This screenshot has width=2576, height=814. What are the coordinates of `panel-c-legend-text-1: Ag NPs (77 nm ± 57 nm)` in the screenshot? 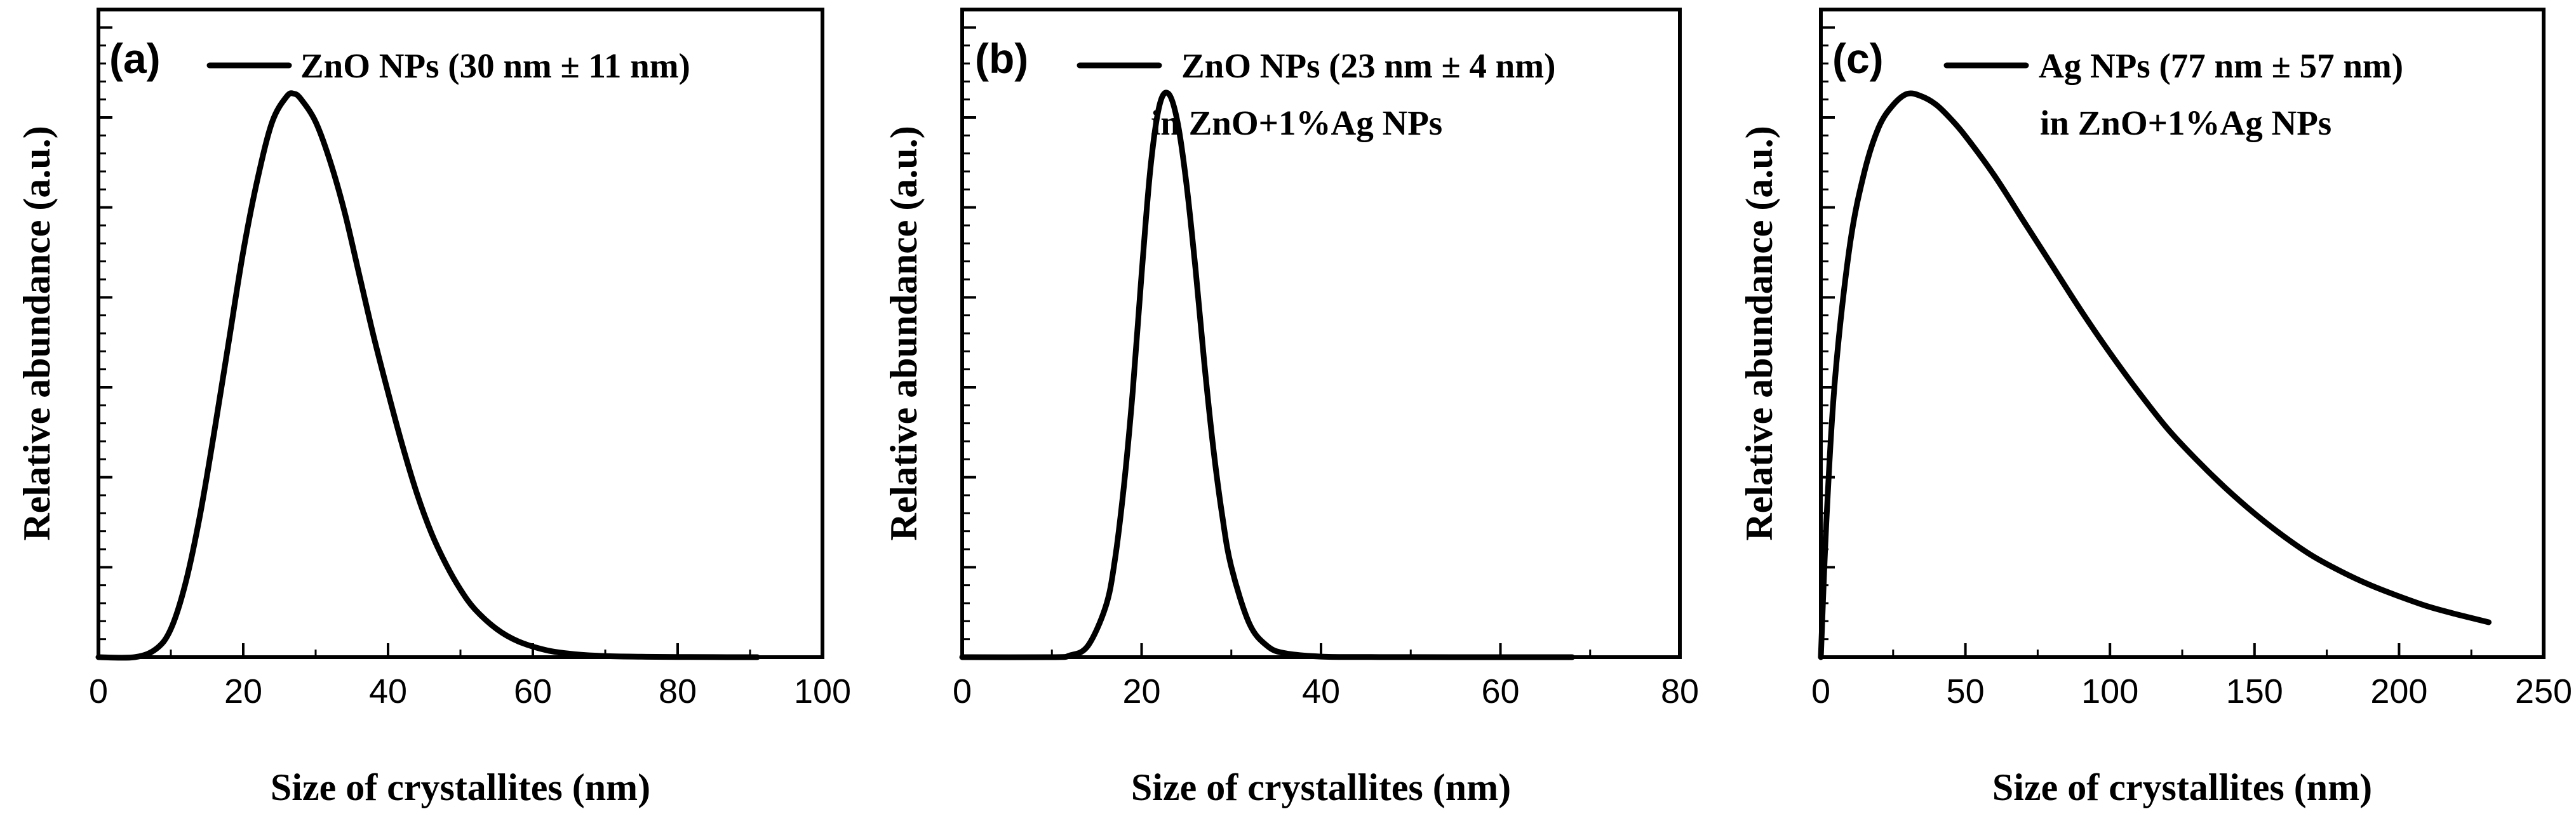 It's located at (2221, 65).